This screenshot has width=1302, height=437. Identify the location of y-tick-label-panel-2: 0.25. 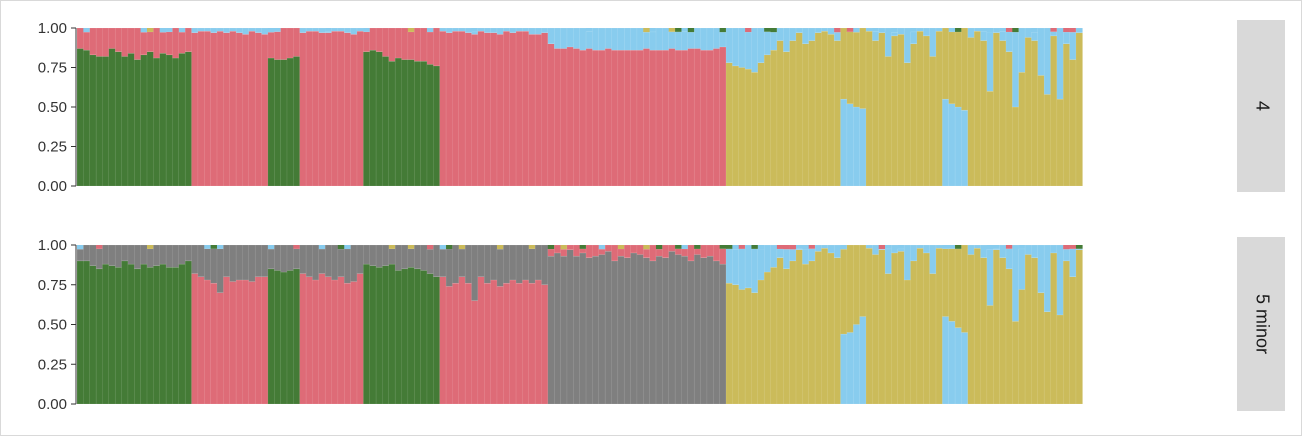
(52, 364).